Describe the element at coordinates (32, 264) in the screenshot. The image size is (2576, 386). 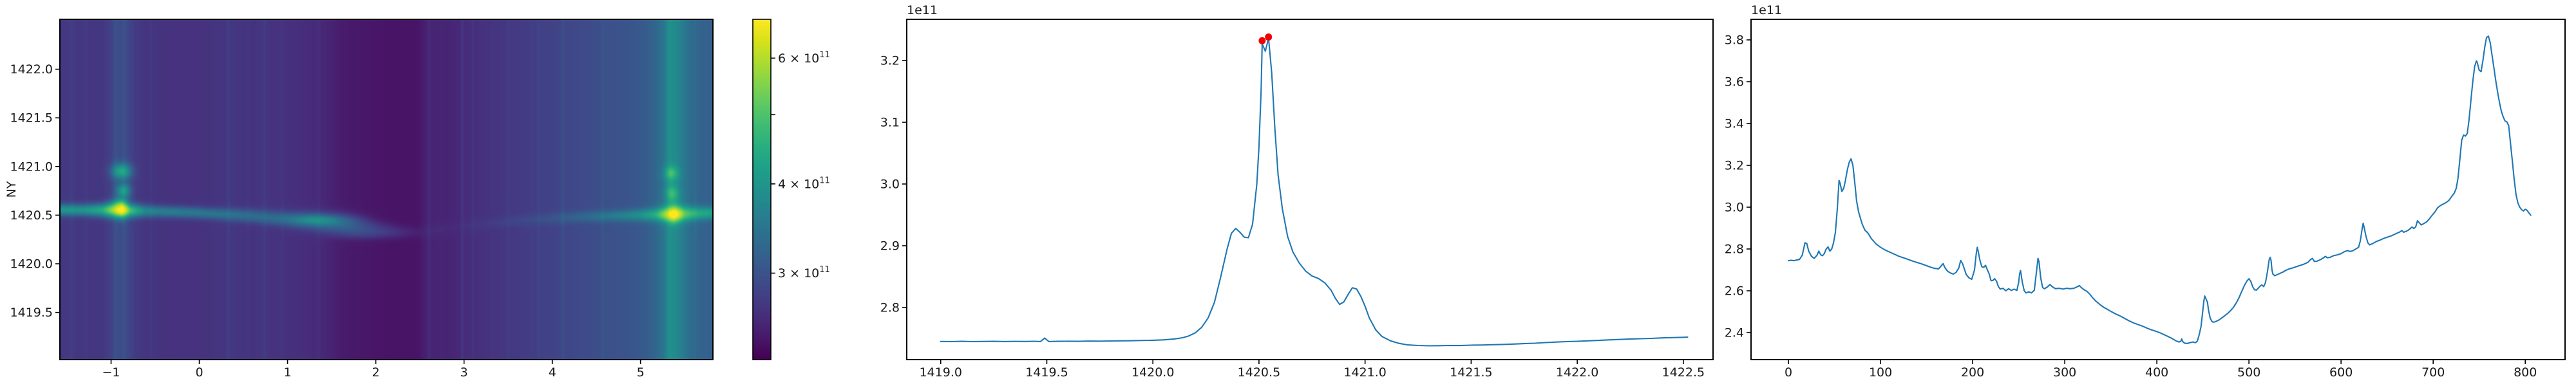
I see `y-tick-label: 1420.0` at that location.